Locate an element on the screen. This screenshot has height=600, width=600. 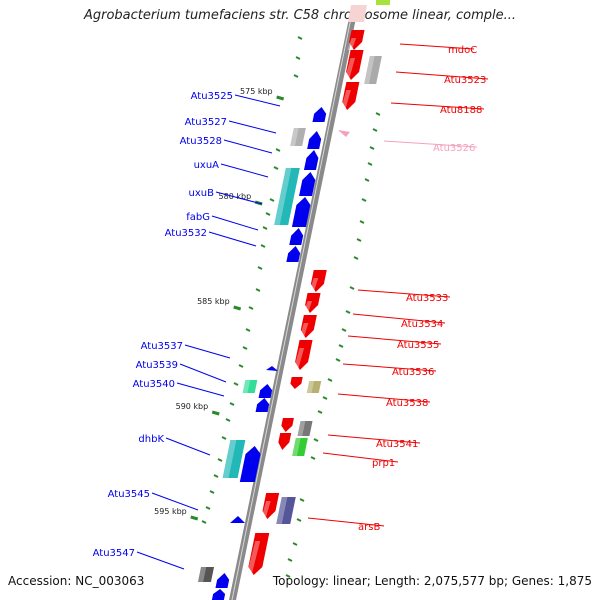
gene-label-left: Atu3532 is located at coordinates (186, 233).